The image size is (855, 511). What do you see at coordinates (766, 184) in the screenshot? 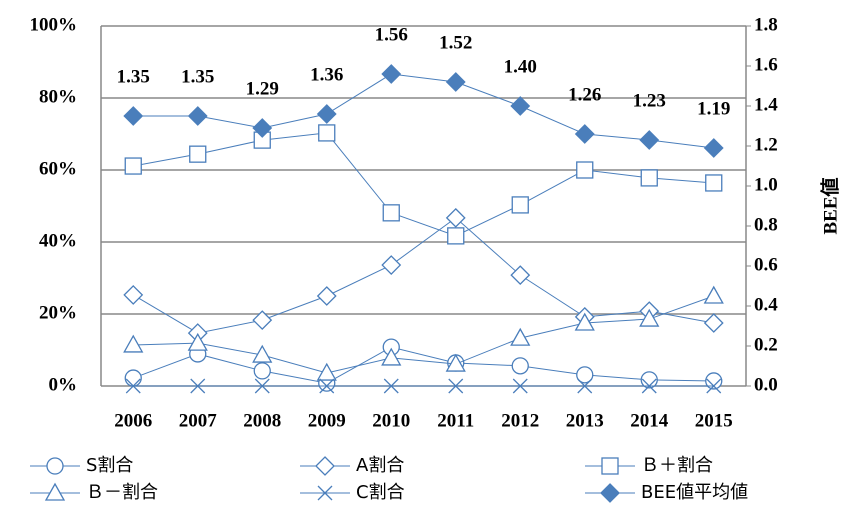
I see `y2-tick-label: 1.0` at bounding box center [766, 184].